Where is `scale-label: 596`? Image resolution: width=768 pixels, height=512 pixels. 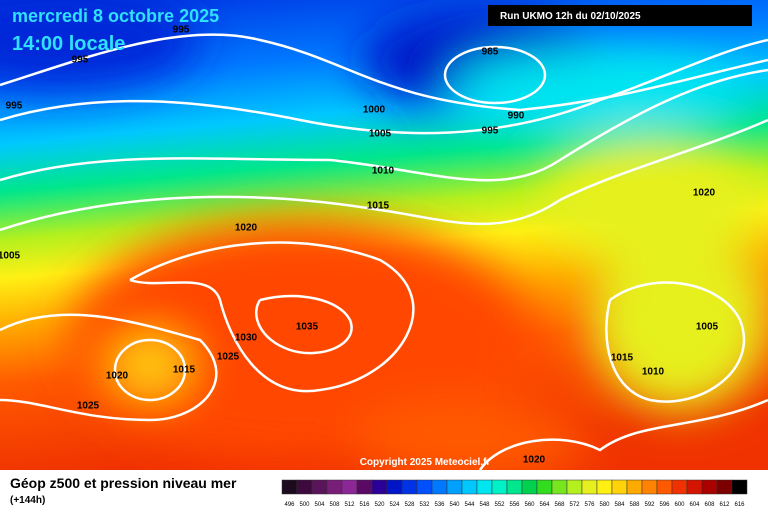 scale-label: 596 is located at coordinates (664, 505).